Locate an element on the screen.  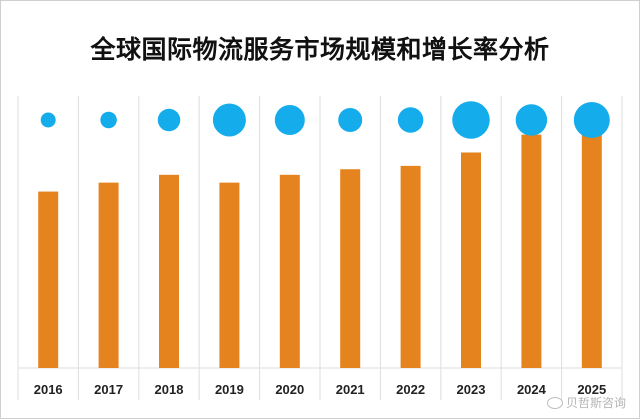
bar-2017 is located at coordinates (108, 275).